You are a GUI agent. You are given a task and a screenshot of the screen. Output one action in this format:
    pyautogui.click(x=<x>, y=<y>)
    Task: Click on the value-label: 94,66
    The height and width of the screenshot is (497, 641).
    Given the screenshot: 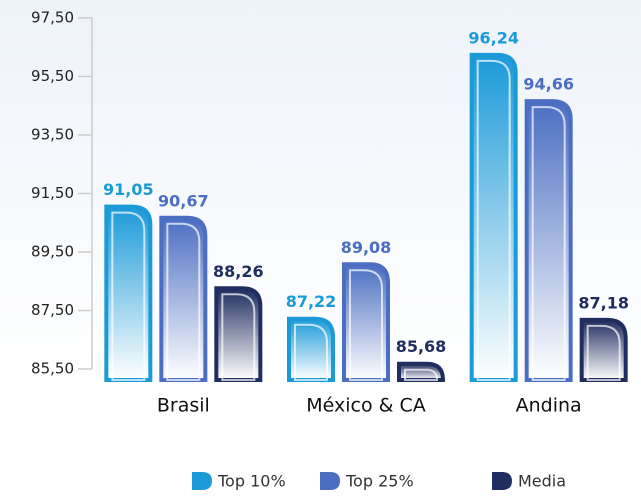 What is the action you would take?
    pyautogui.click(x=548, y=84)
    